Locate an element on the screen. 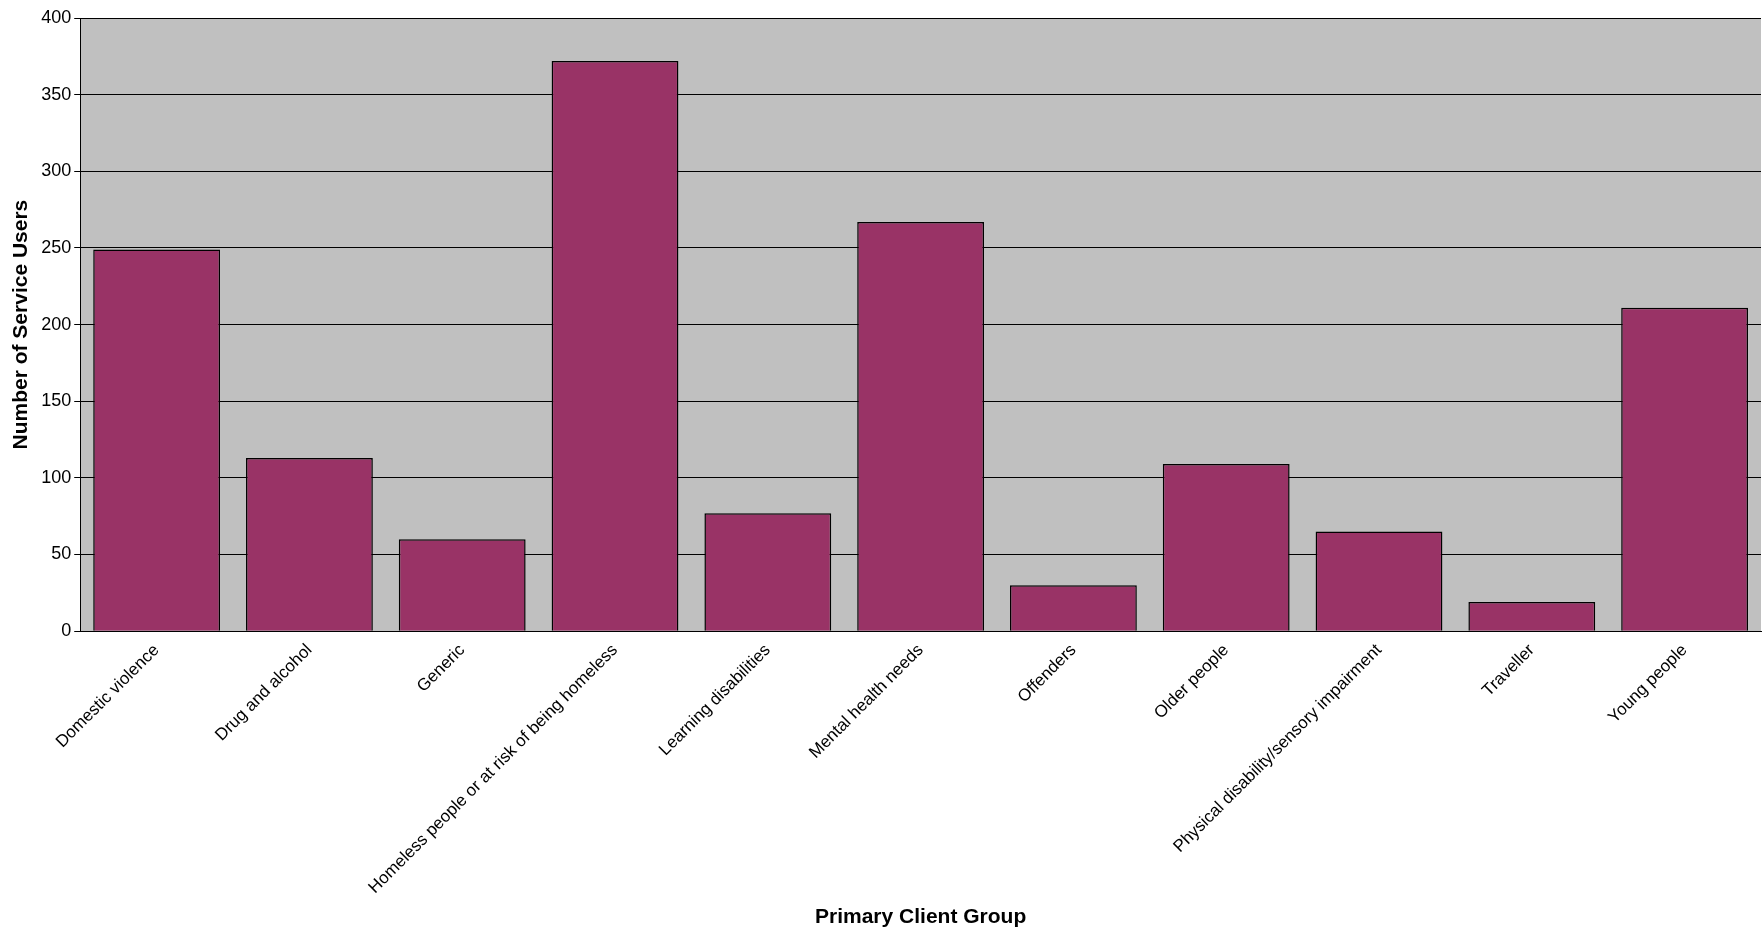  y-axis-title: Number of Service Users is located at coordinates (20, 324).